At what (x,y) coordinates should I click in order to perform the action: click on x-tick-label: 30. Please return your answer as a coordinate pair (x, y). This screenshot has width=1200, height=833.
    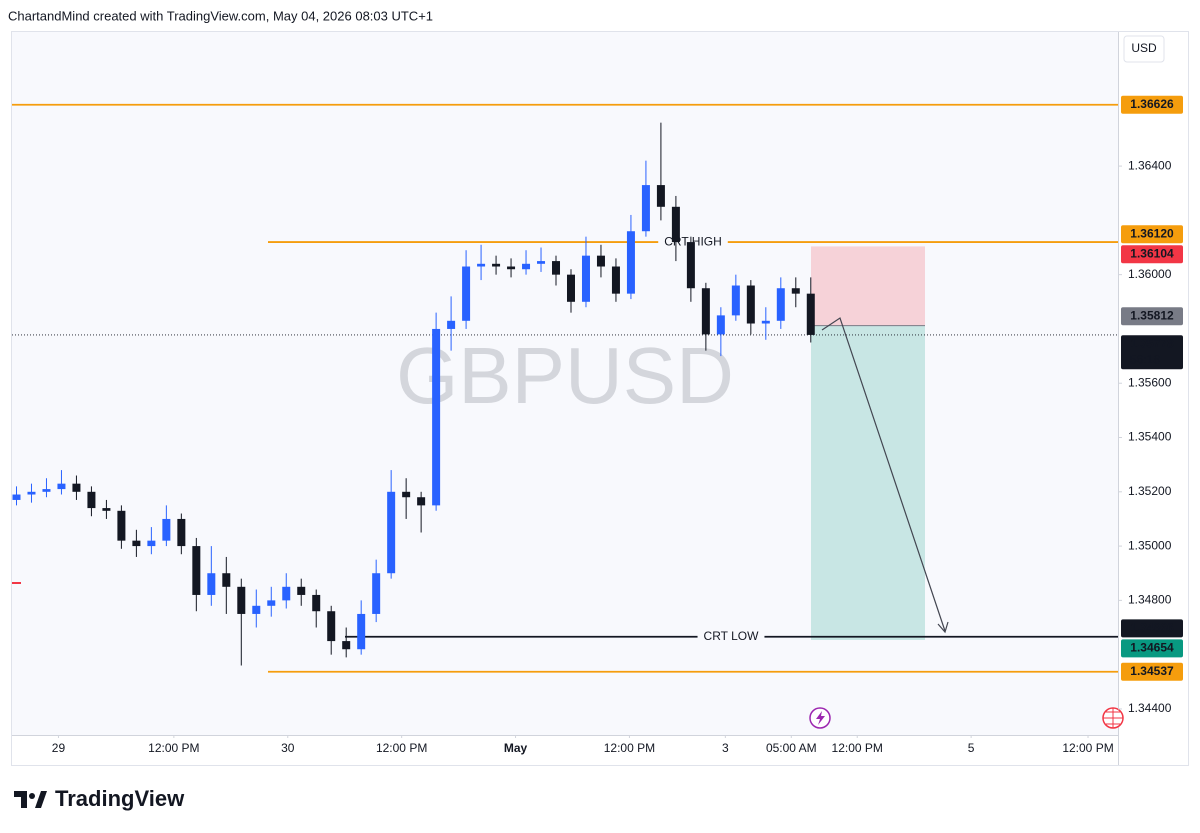
    Looking at the image, I should click on (288, 748).